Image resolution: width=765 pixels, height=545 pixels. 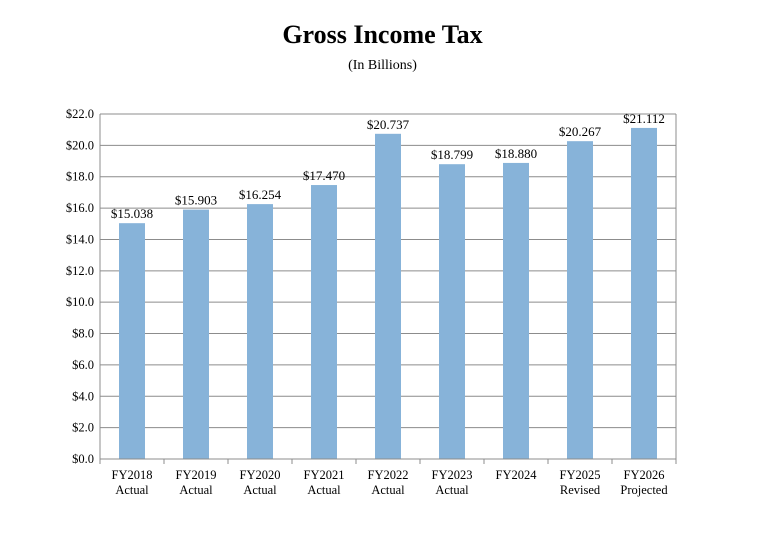 What do you see at coordinates (80, 302) in the screenshot?
I see `y-tick-label: $10.0` at bounding box center [80, 302].